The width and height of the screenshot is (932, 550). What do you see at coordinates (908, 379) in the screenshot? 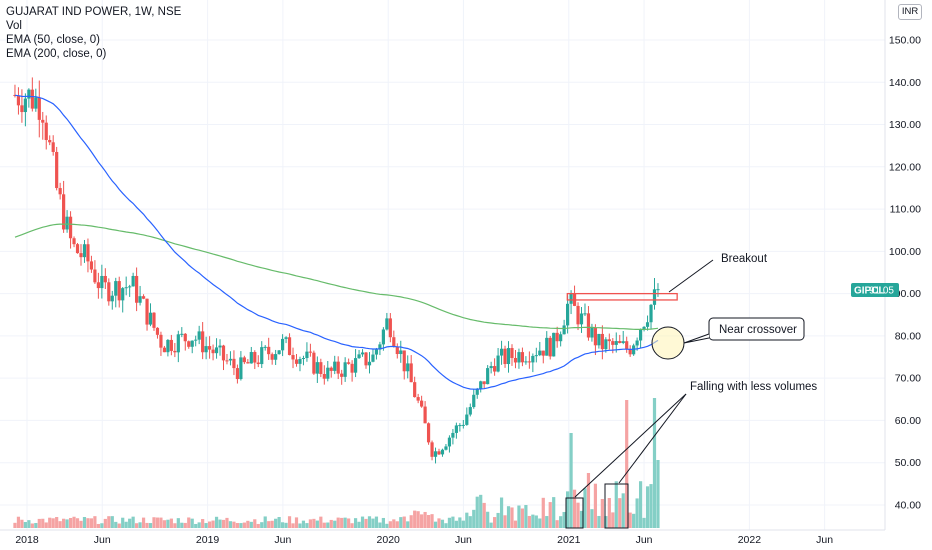
I see `price-tick-label: 70.00` at bounding box center [908, 379].